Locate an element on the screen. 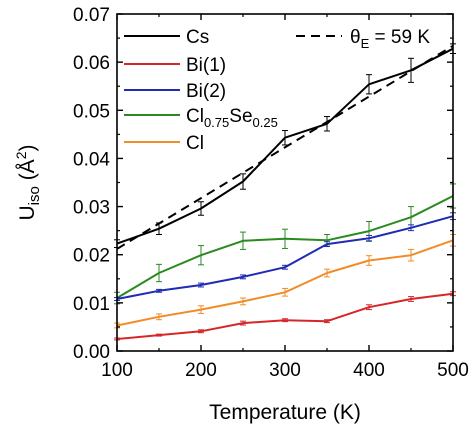  legend-label-series-3: Cl0.75Se0.25 is located at coordinates (232, 118).